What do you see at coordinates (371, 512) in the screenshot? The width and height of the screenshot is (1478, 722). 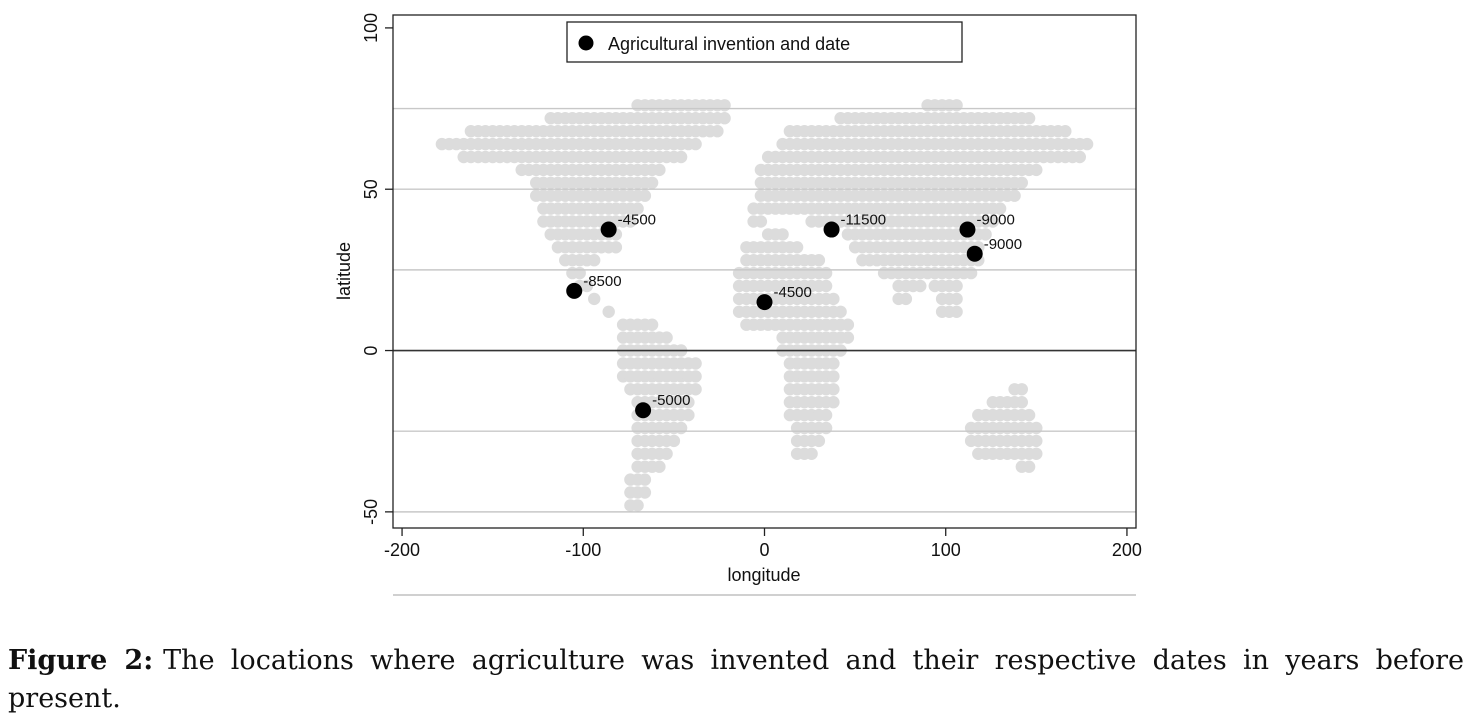 I see `y-tick-label: -50` at bounding box center [371, 512].